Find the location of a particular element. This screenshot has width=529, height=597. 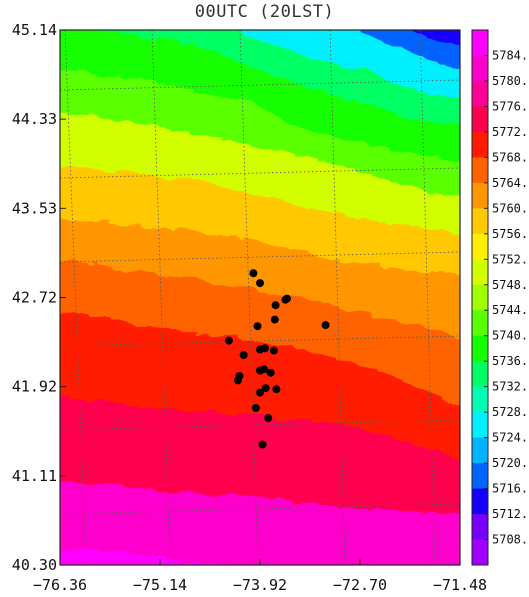

colorbar-label: 5708. is located at coordinates (510, 540).